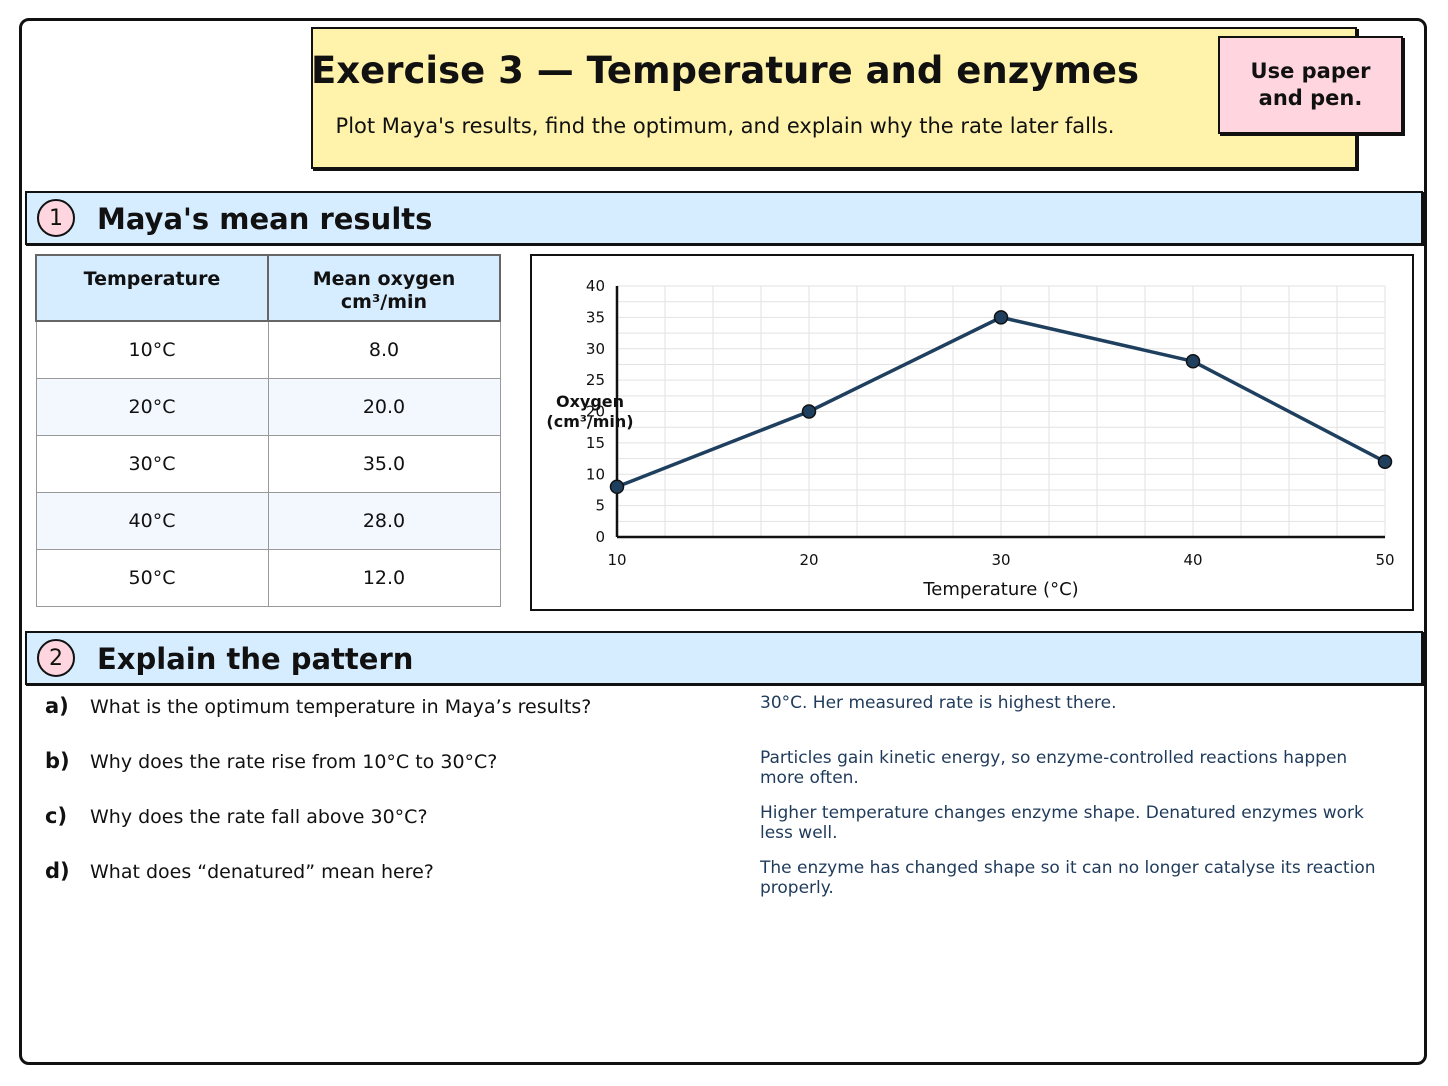  I want to click on question-text: Why does the rate fall above 30°C?, so click(259, 817).